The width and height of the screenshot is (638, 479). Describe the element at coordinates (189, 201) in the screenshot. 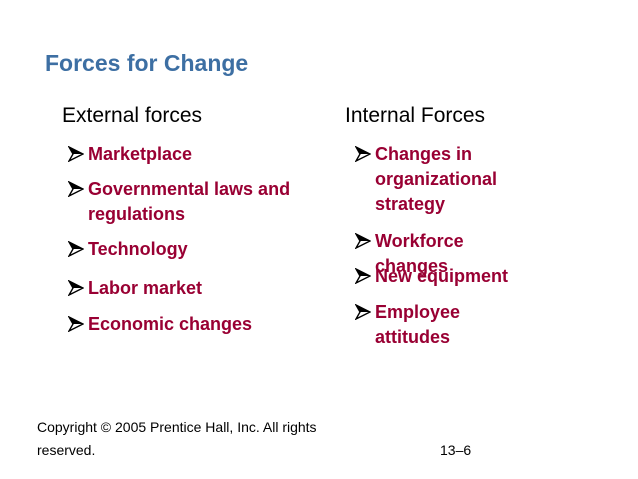

I see `item-text: Governmental laws and regulations` at that location.